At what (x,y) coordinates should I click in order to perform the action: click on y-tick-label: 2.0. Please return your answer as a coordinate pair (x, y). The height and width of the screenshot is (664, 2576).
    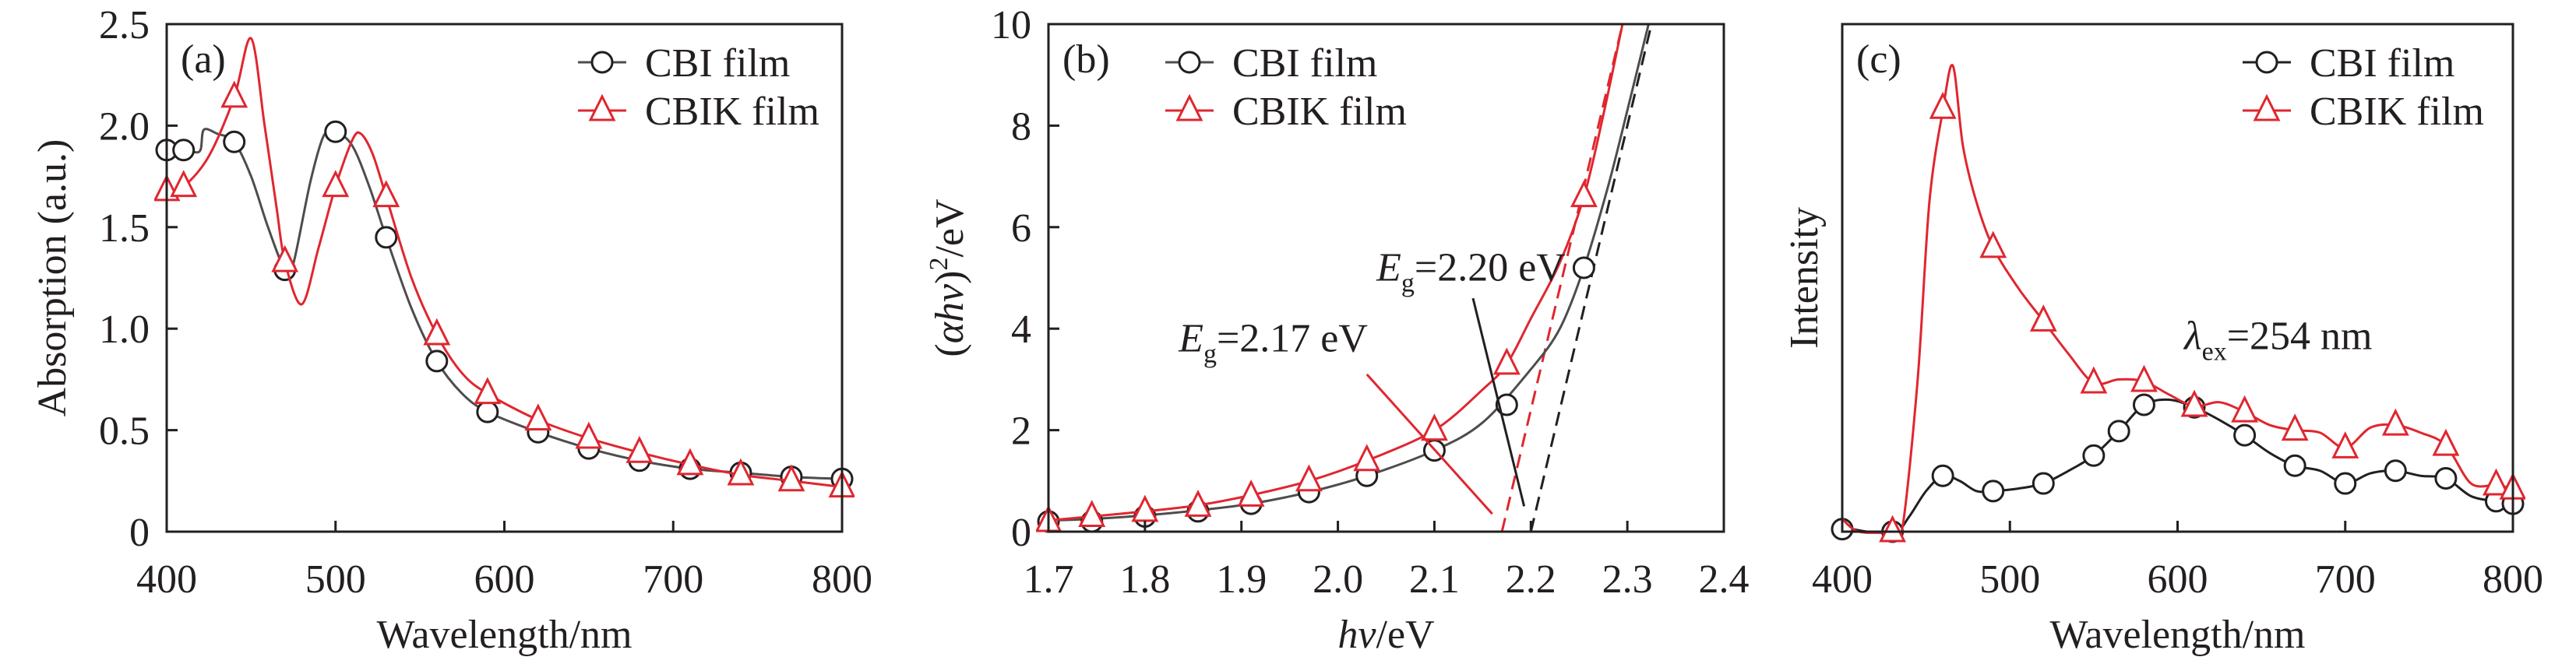
    Looking at the image, I should click on (125, 126).